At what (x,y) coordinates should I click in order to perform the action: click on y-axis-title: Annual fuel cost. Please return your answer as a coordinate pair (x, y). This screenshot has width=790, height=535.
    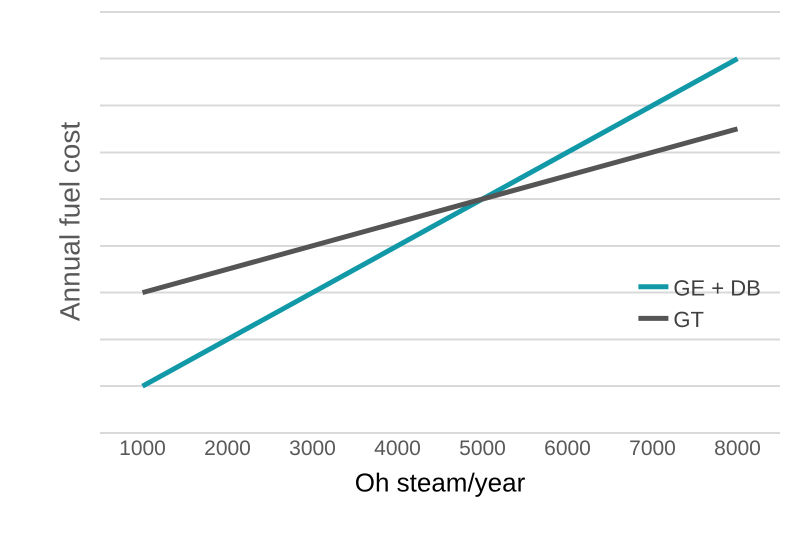
    Looking at the image, I should click on (70, 222).